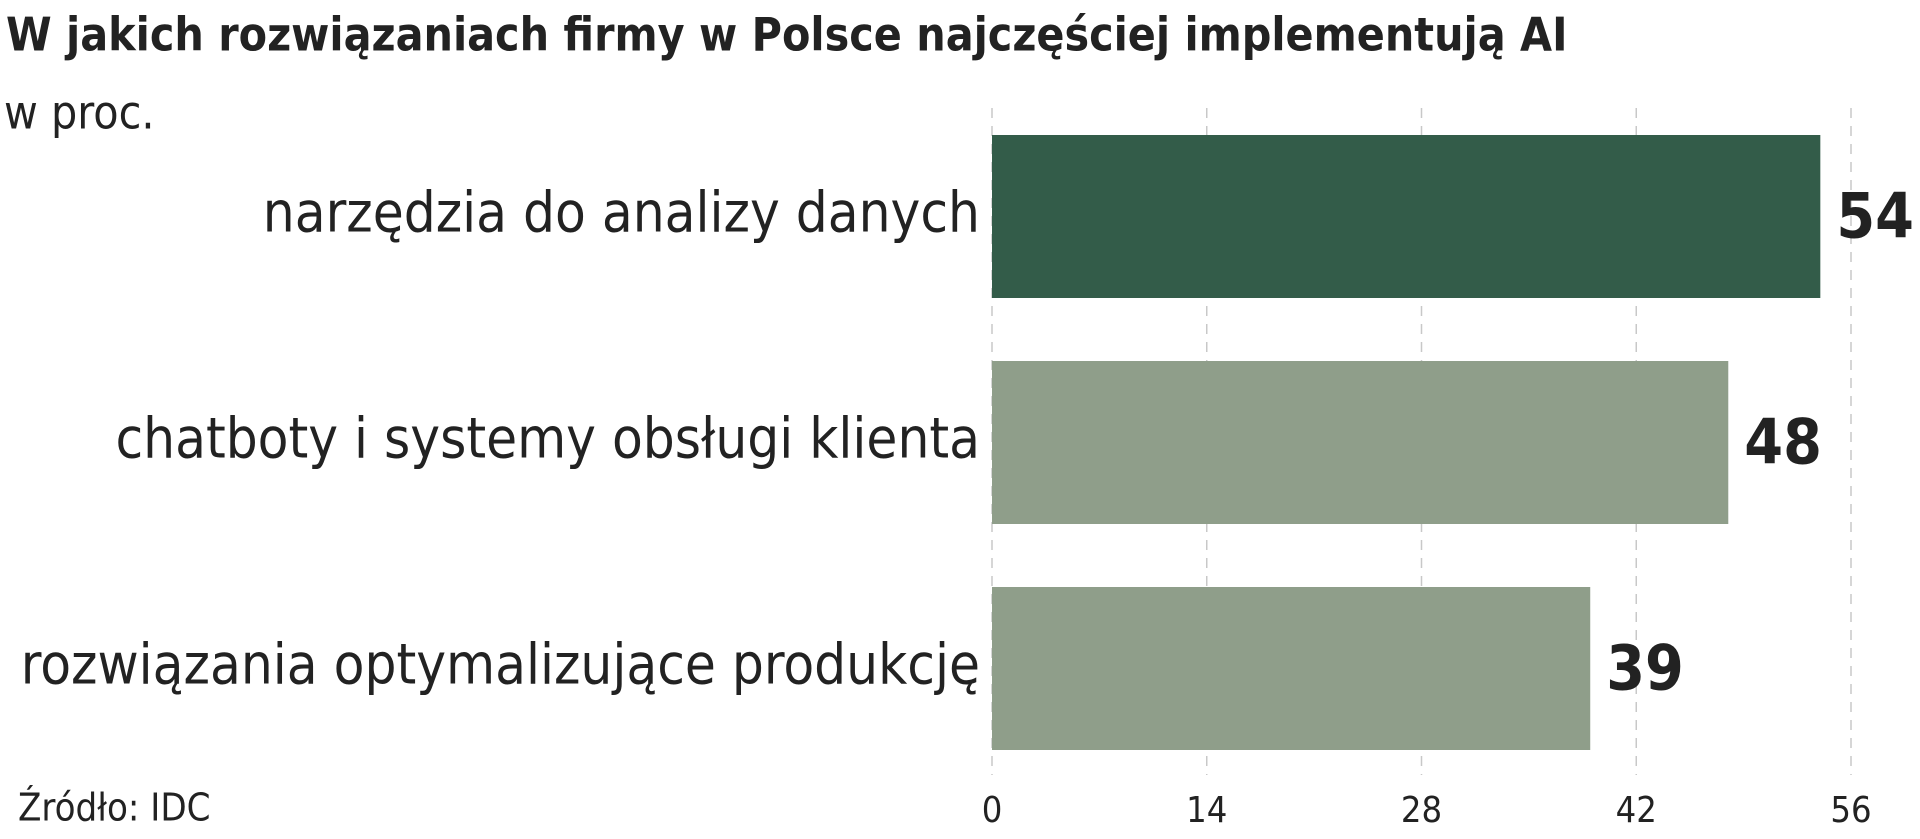 The height and width of the screenshot is (839, 1920). What do you see at coordinates (1636, 810) in the screenshot?
I see `x-tick-label: 42` at bounding box center [1636, 810].